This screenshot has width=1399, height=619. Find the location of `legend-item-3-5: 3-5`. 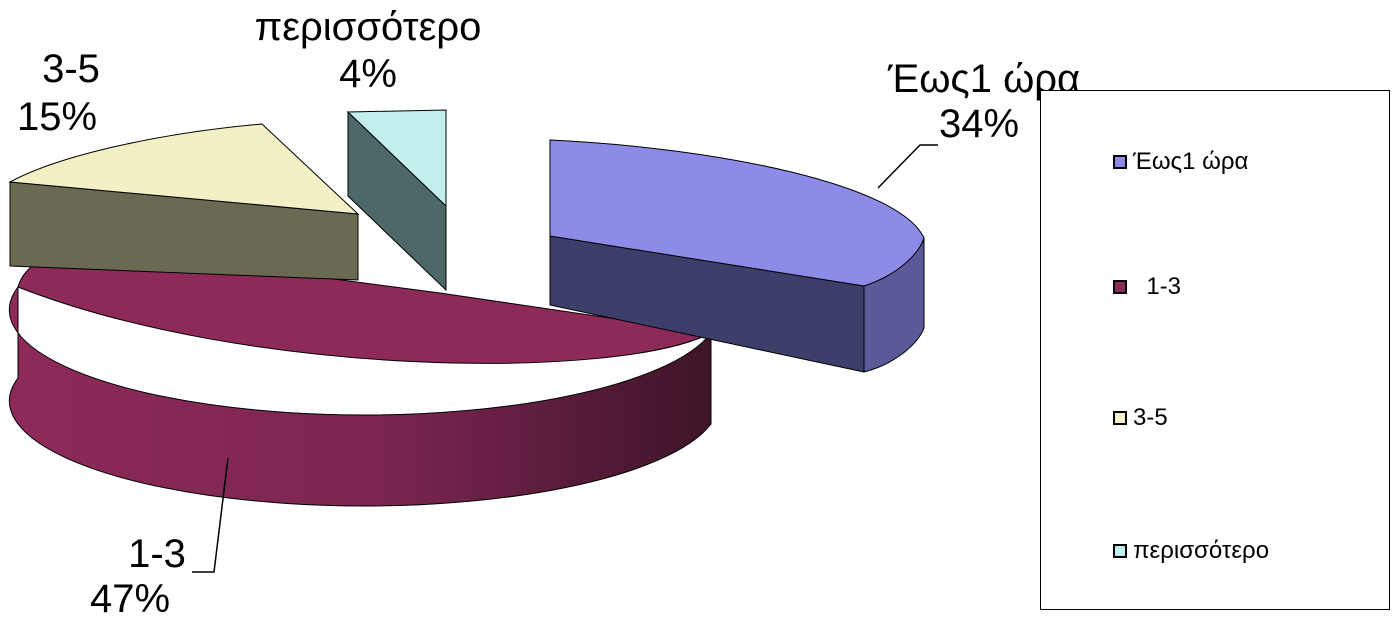

legend-item-3-5: 3-5 is located at coordinates (1140, 418).